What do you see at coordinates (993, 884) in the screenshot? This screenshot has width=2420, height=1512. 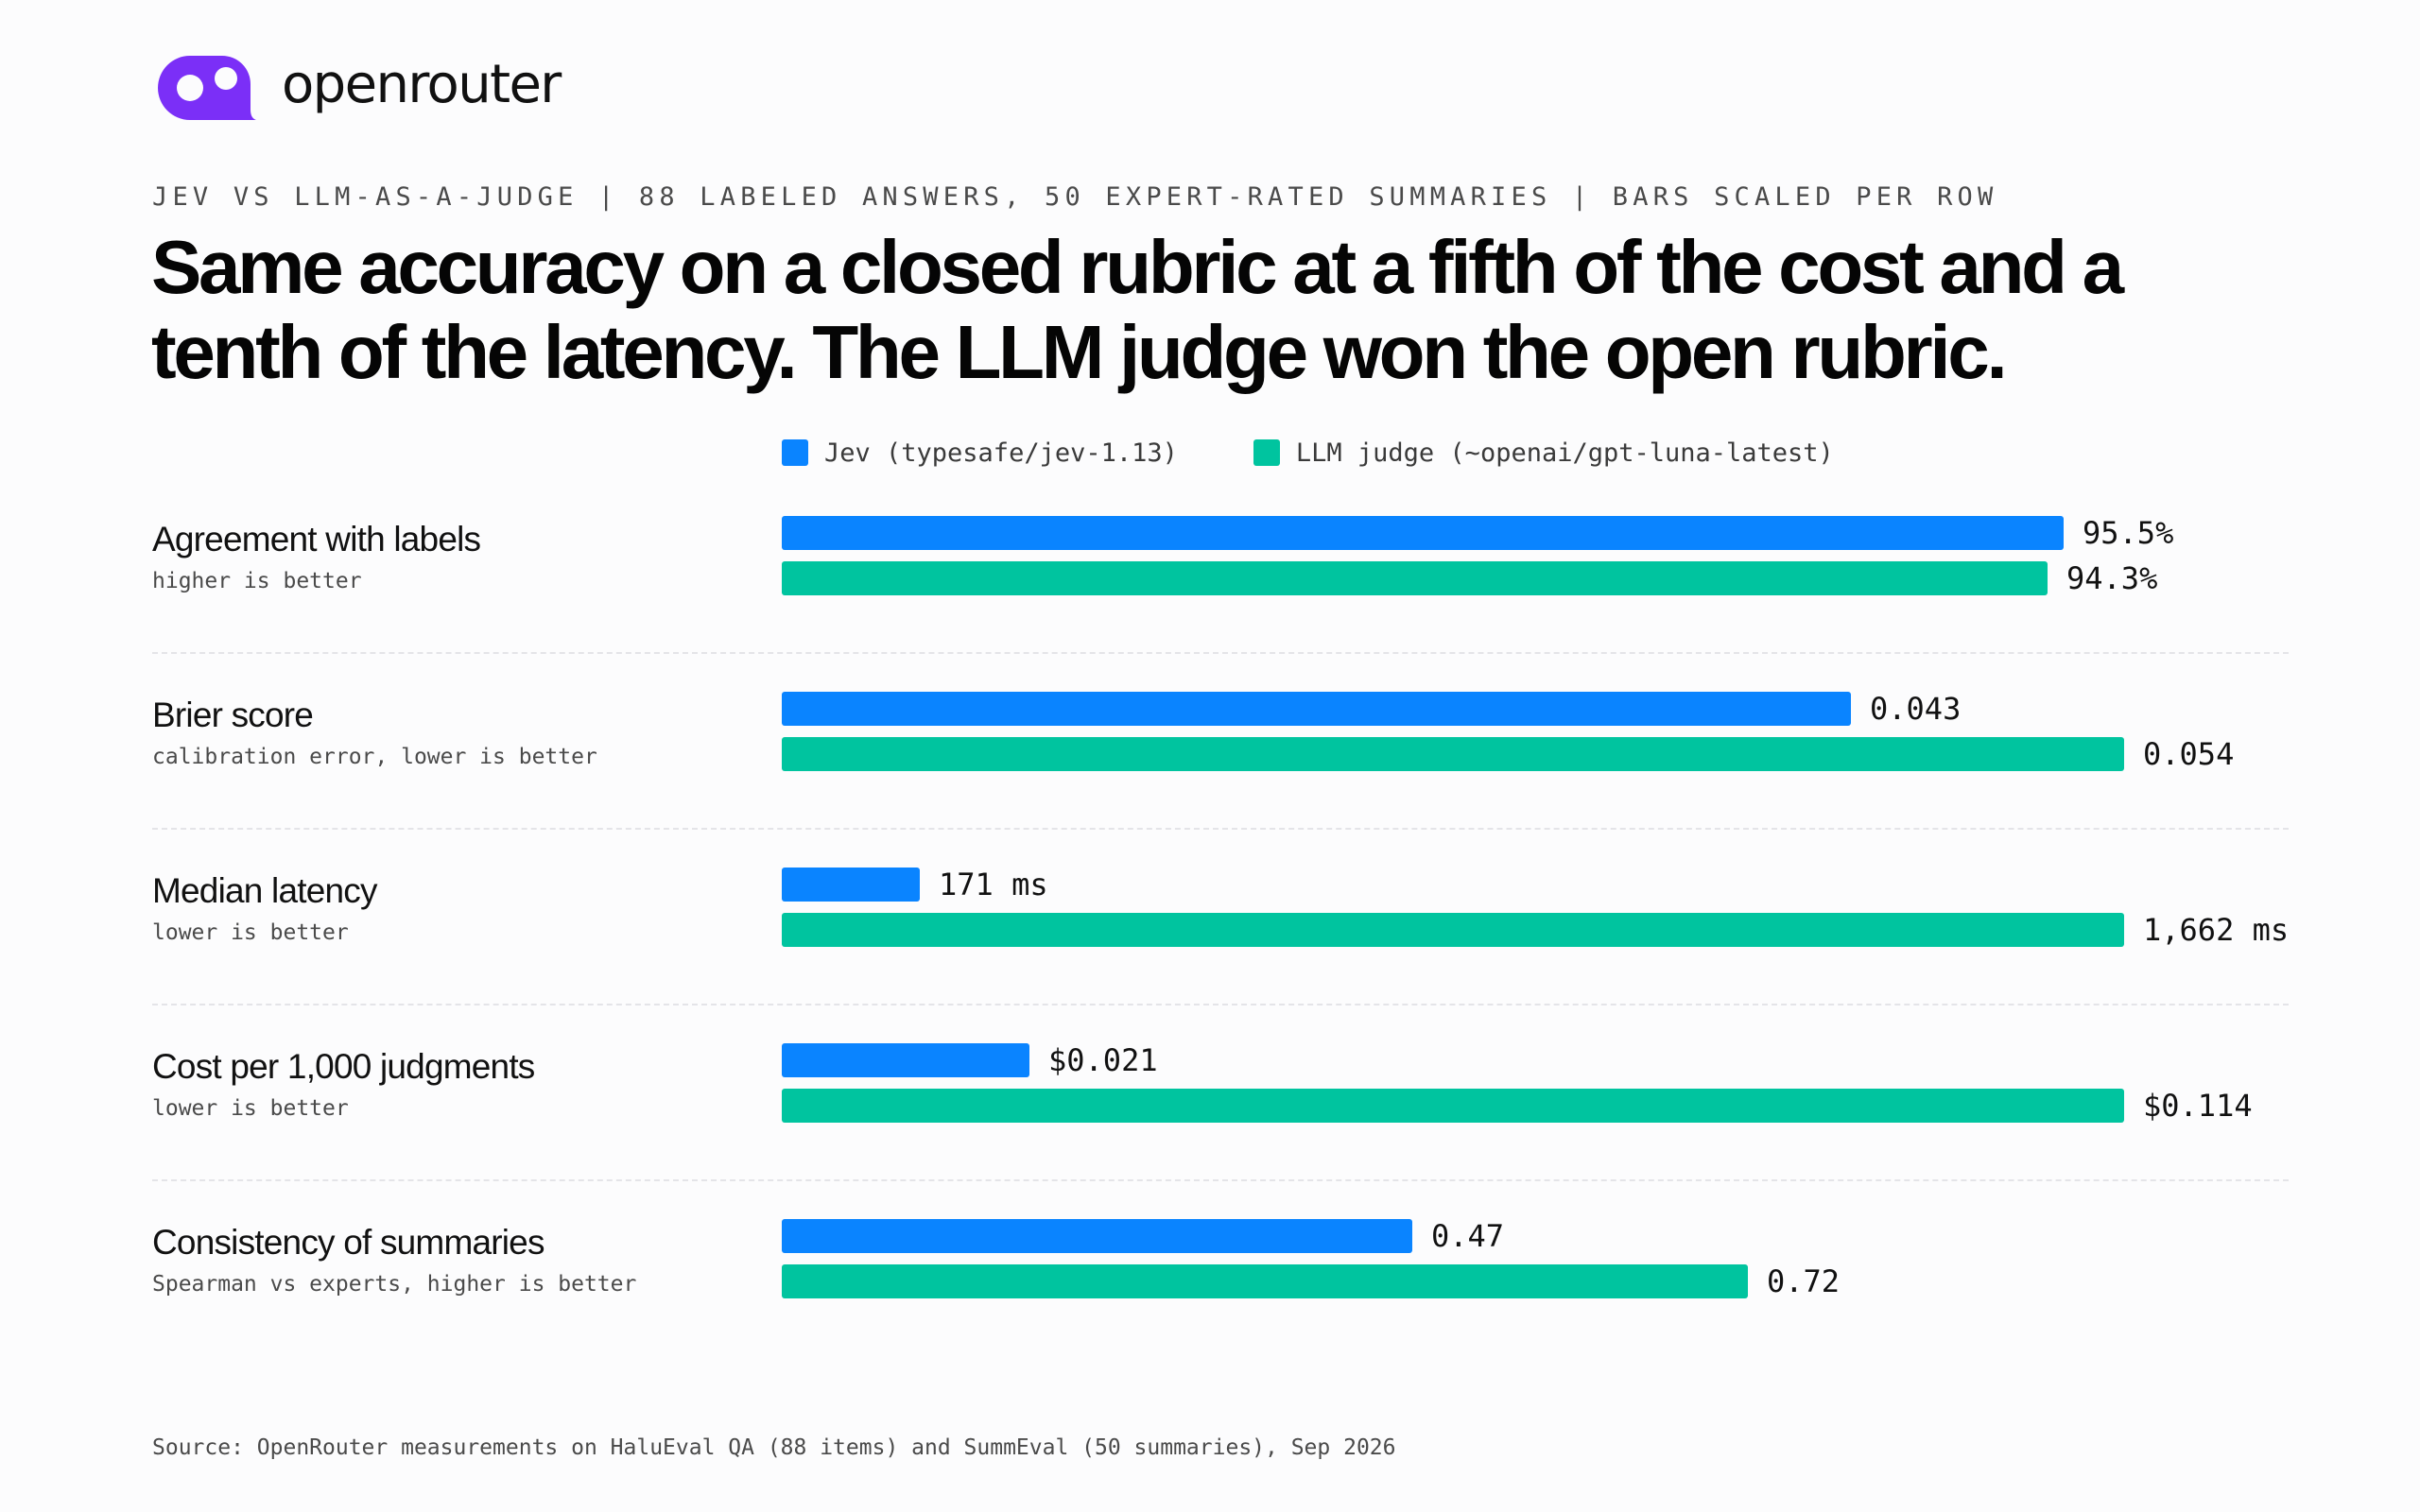 I see `value-label-jev: 171 ms` at bounding box center [993, 884].